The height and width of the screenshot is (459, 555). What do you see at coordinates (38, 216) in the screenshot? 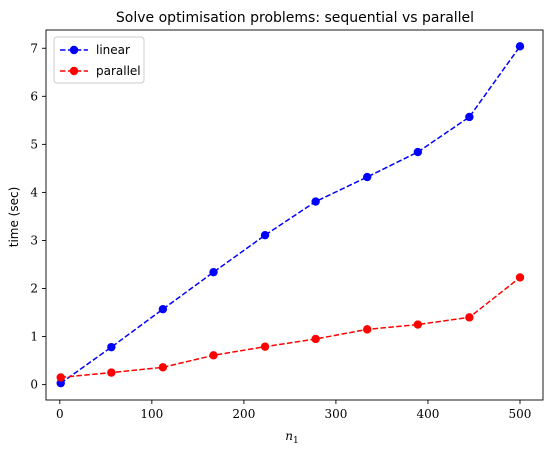
I see `y-axis-ticks: 0 1 2 3 4 5 6 7` at bounding box center [38, 216].